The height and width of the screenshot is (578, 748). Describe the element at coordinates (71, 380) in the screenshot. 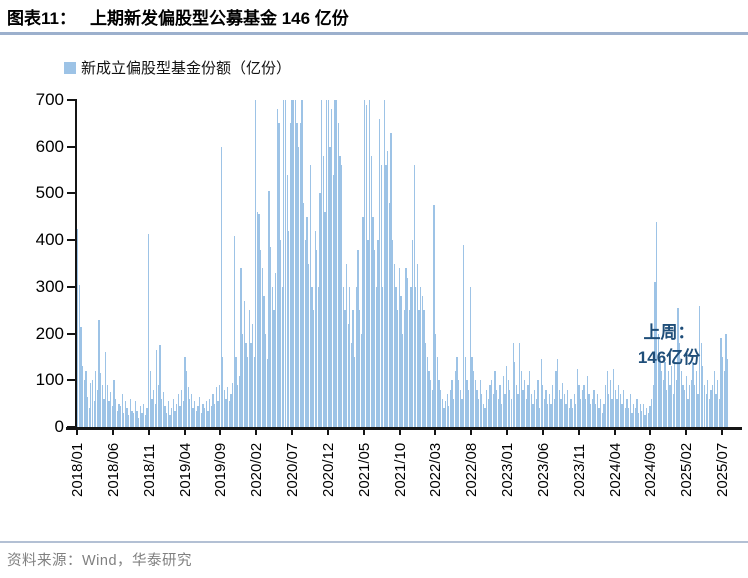

I see `y-tick-mark` at that location.